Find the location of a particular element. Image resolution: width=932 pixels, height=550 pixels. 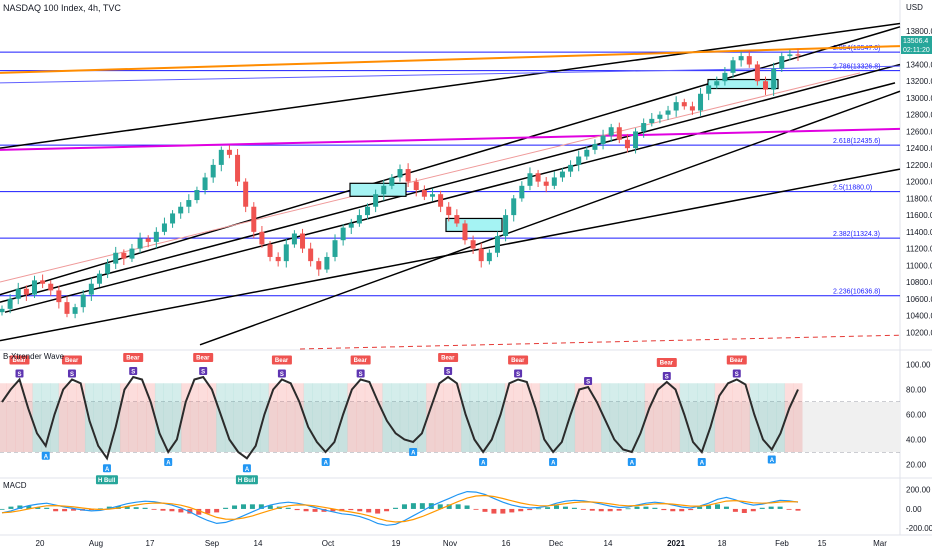

trend-line is located at coordinates (600, 342).